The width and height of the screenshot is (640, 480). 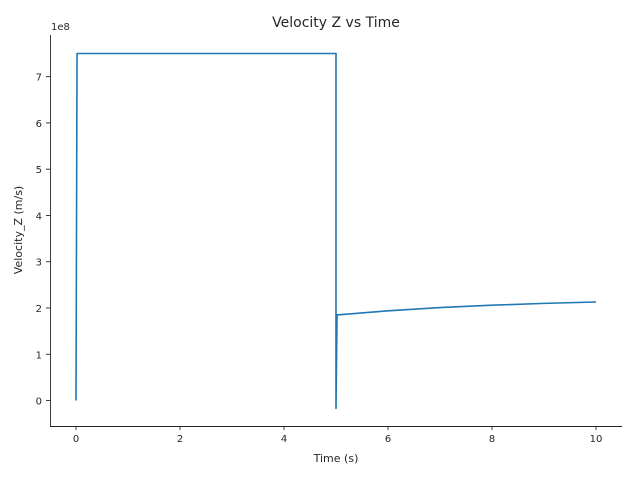 What do you see at coordinates (39, 309) in the screenshot?
I see `y-tick-label: 2` at bounding box center [39, 309].